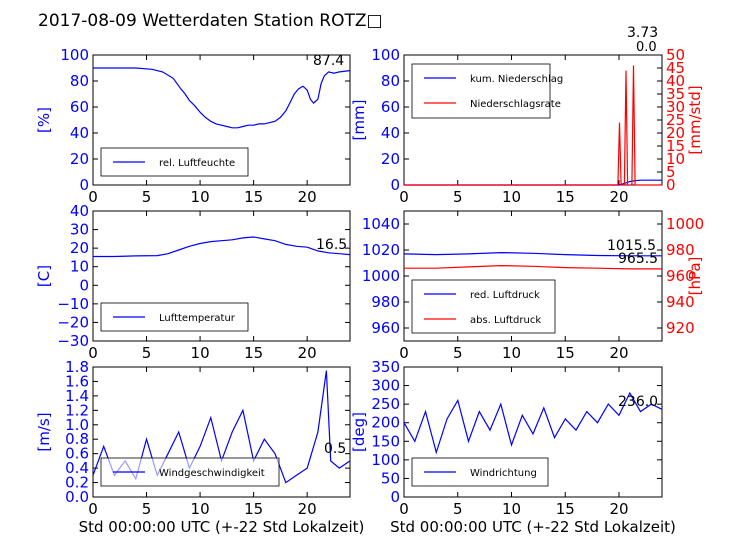  What do you see at coordinates (680, 328) in the screenshot?
I see `y2-tick-label: 920` at bounding box center [680, 328].